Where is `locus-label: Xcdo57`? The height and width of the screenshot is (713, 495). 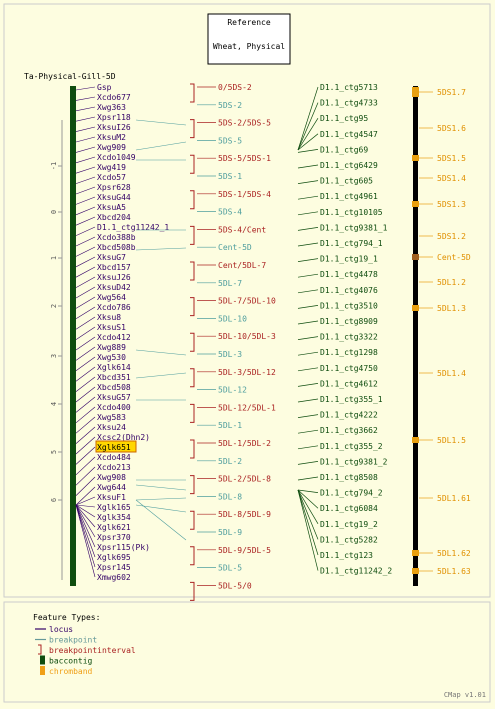
locus-label: Xcdo57 is located at coordinates (111, 177).